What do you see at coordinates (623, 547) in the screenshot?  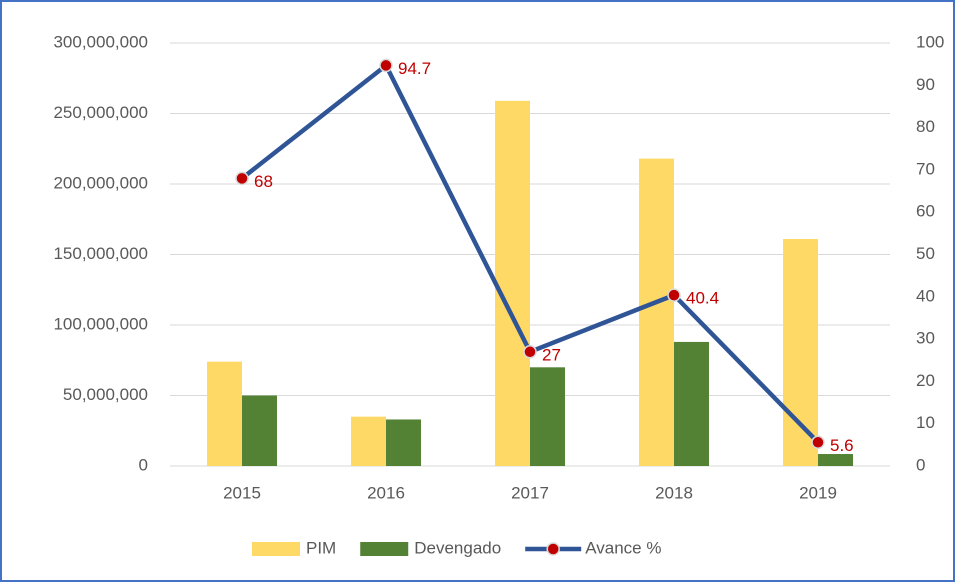 I see `legend-label: Avance %` at bounding box center [623, 547].